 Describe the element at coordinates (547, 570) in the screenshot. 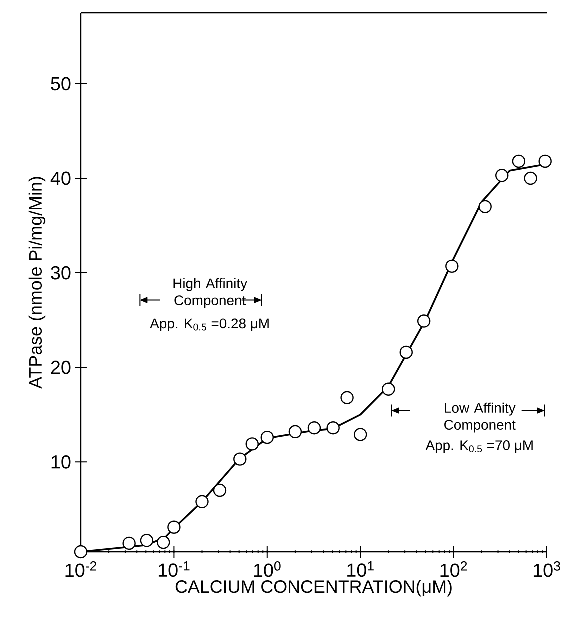

I see `x-tick-label: 10$^{3}$` at that location.